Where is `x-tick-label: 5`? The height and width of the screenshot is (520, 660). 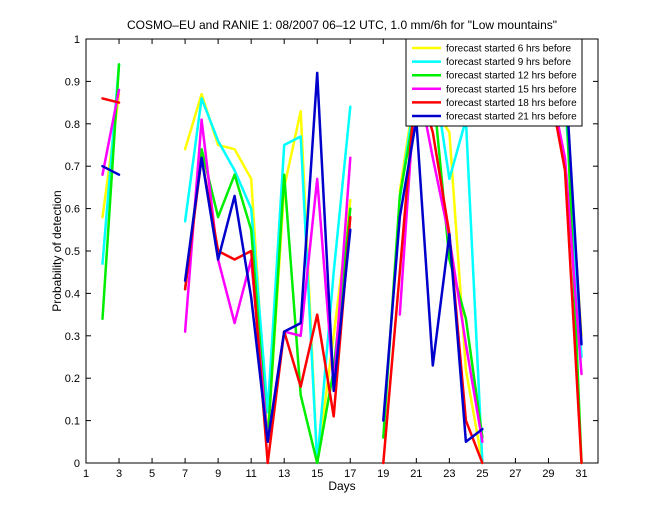
x-tick-label: 5 is located at coordinates (152, 474).